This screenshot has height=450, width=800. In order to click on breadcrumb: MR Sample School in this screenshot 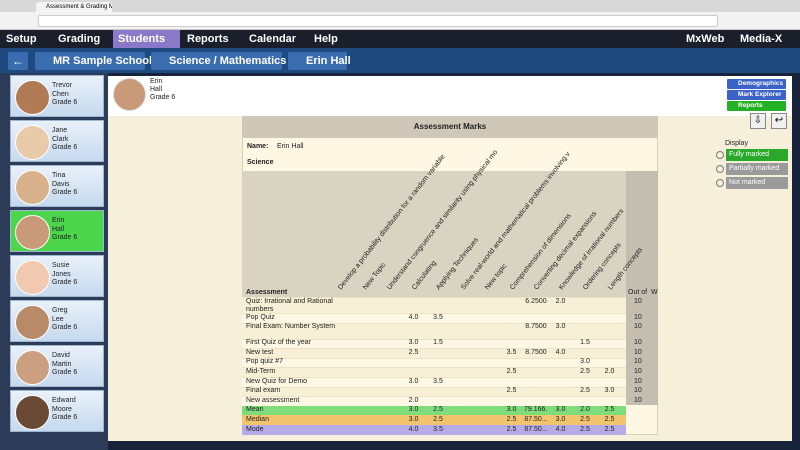, I will do `click(93, 61)`.